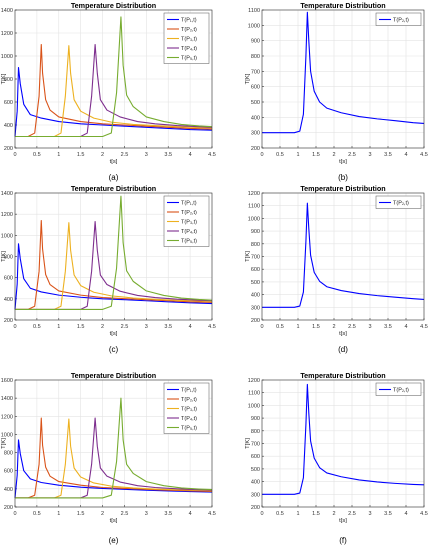  I want to click on y-tick-label: 500, so click(255, 470).